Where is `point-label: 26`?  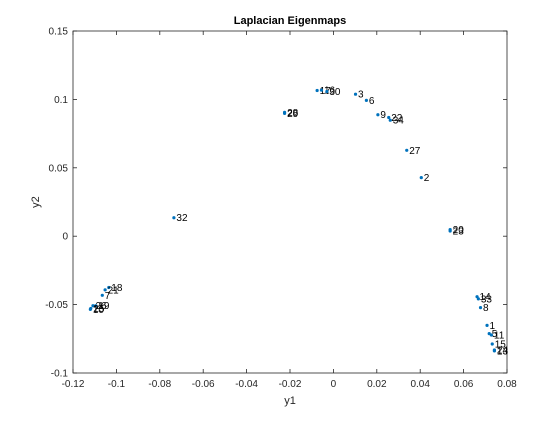 point-label: 26 is located at coordinates (101, 306).